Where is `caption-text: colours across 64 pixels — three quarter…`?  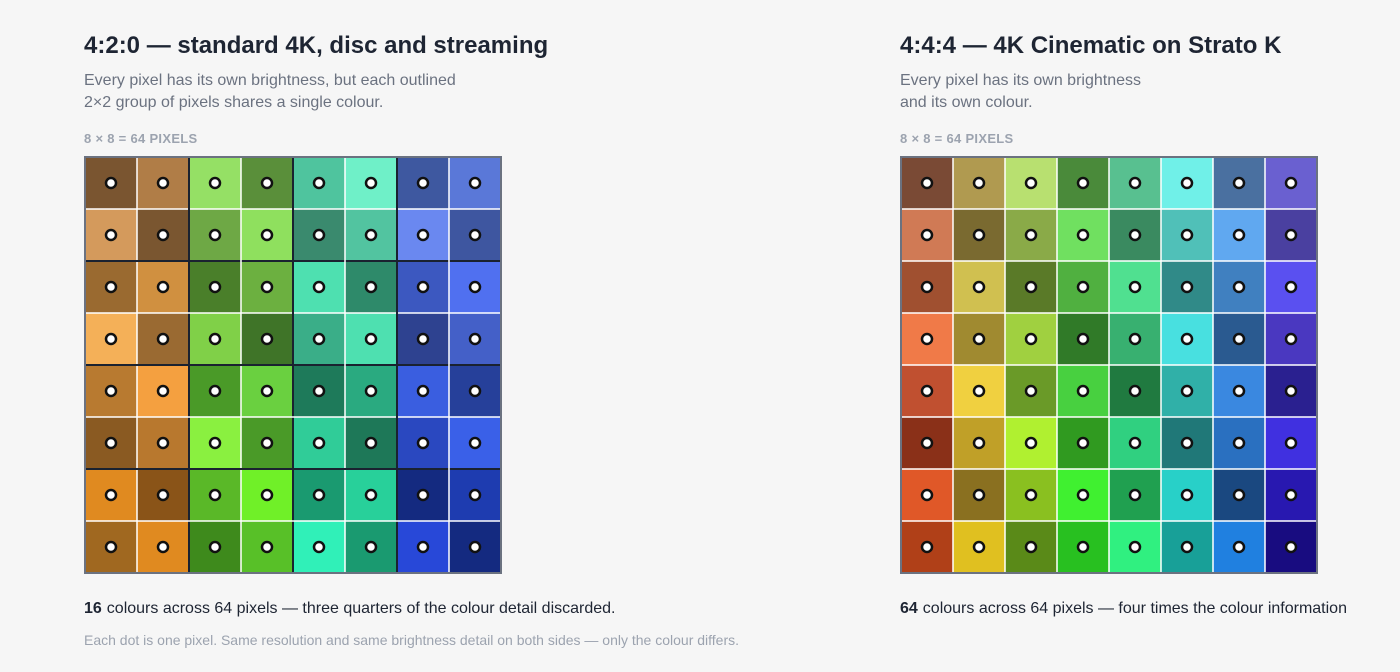 caption-text: colours across 64 pixels — three quarter… is located at coordinates (361, 608).